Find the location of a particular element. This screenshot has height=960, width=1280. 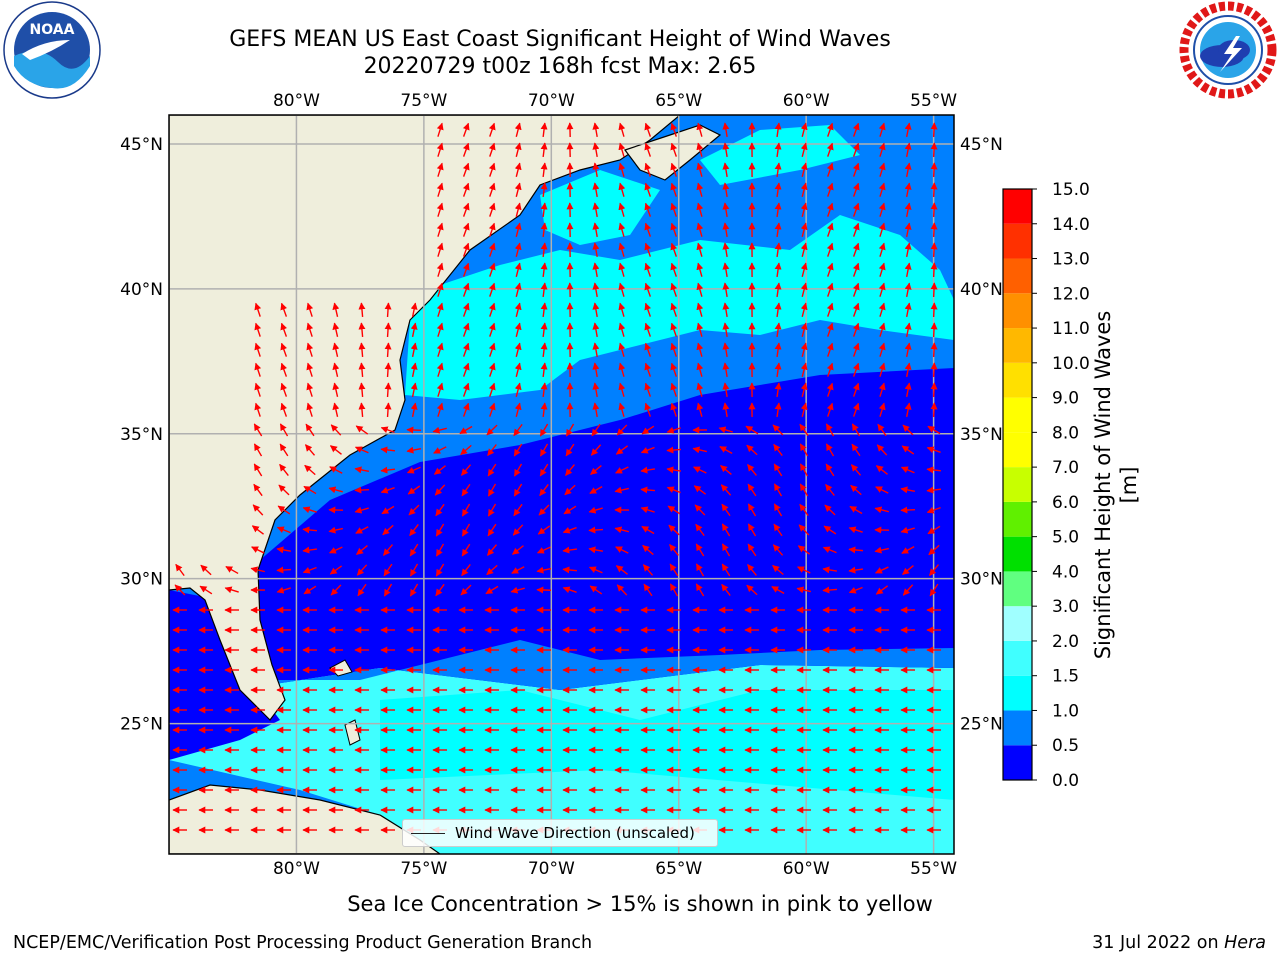

lat-label-right: 40°N is located at coordinates (981, 290).